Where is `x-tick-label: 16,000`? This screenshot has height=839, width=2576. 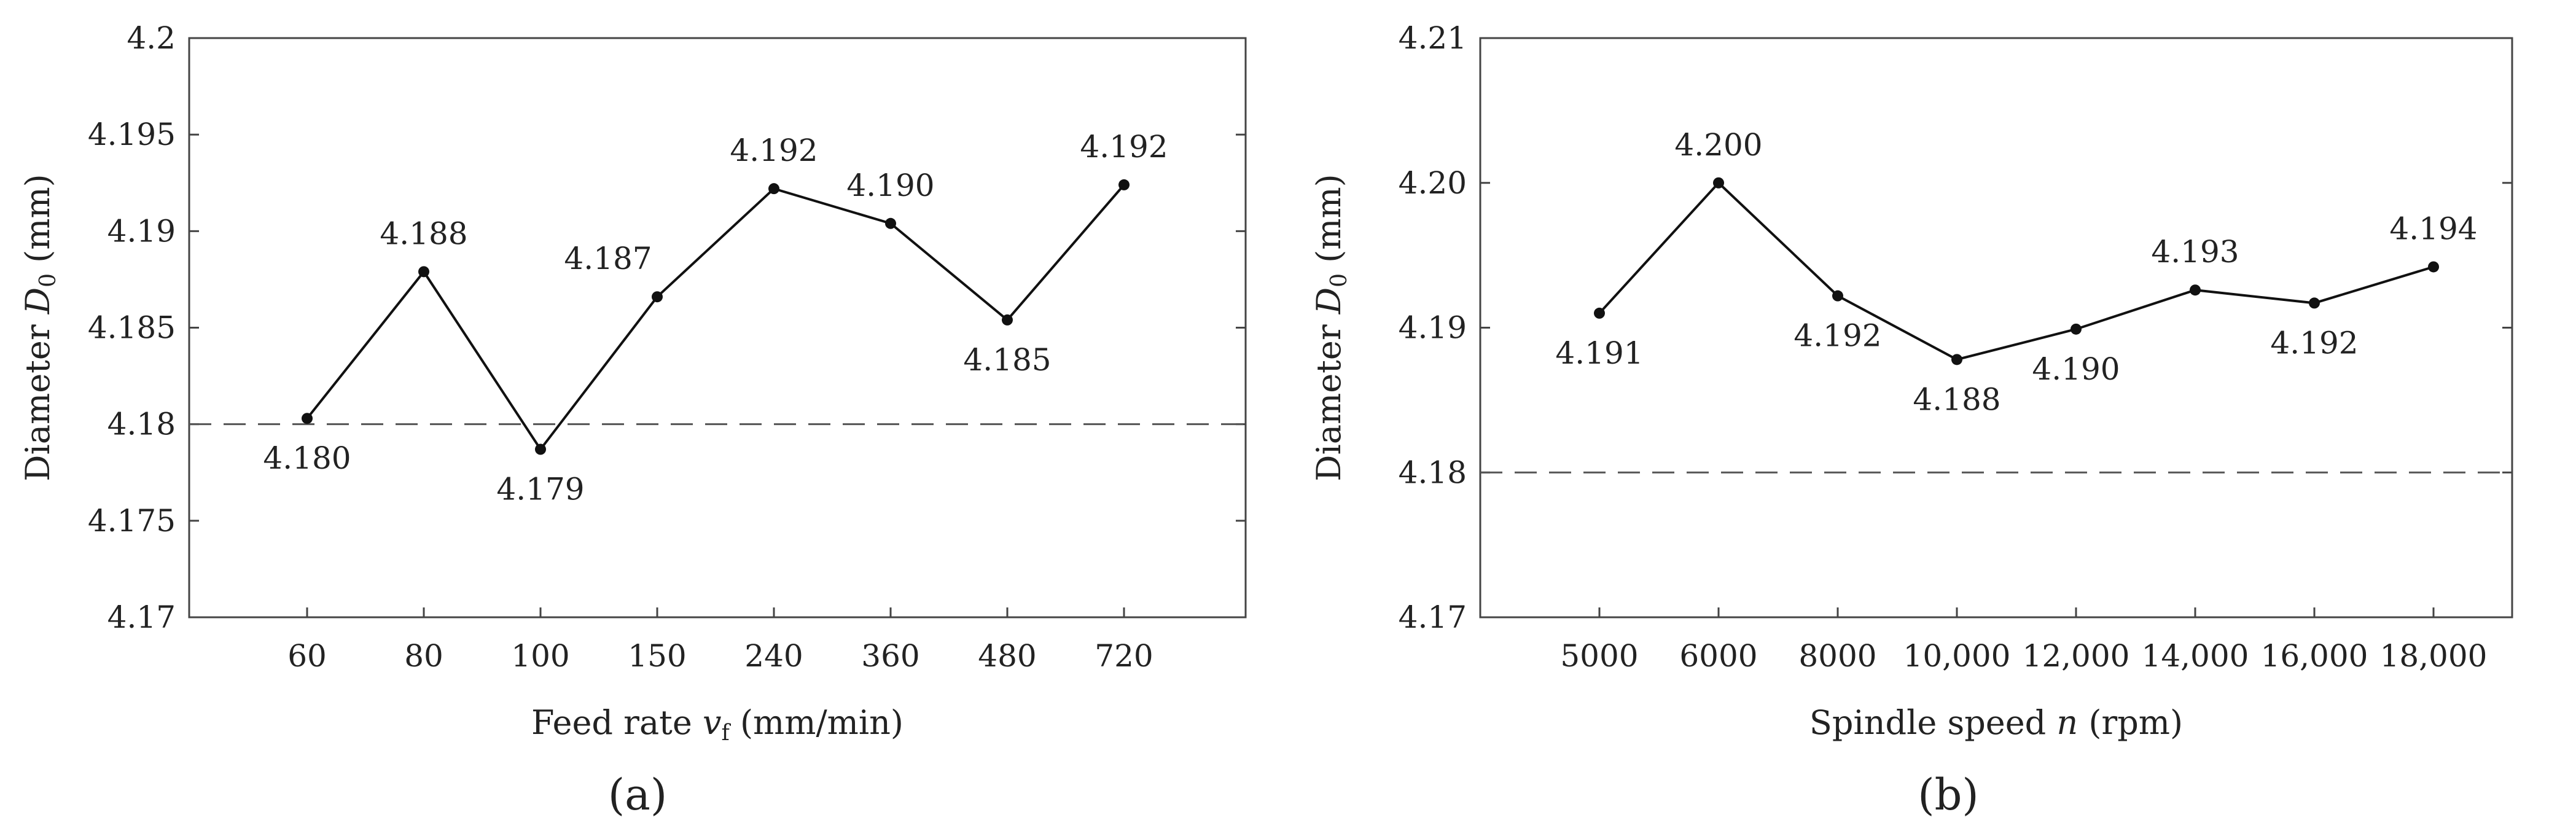
x-tick-label: 16,000 is located at coordinates (2314, 656).